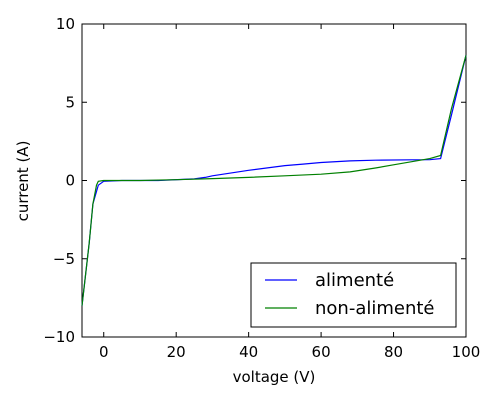 This screenshot has height=400, width=500. I want to click on x-tick-label: 100, so click(466, 352).